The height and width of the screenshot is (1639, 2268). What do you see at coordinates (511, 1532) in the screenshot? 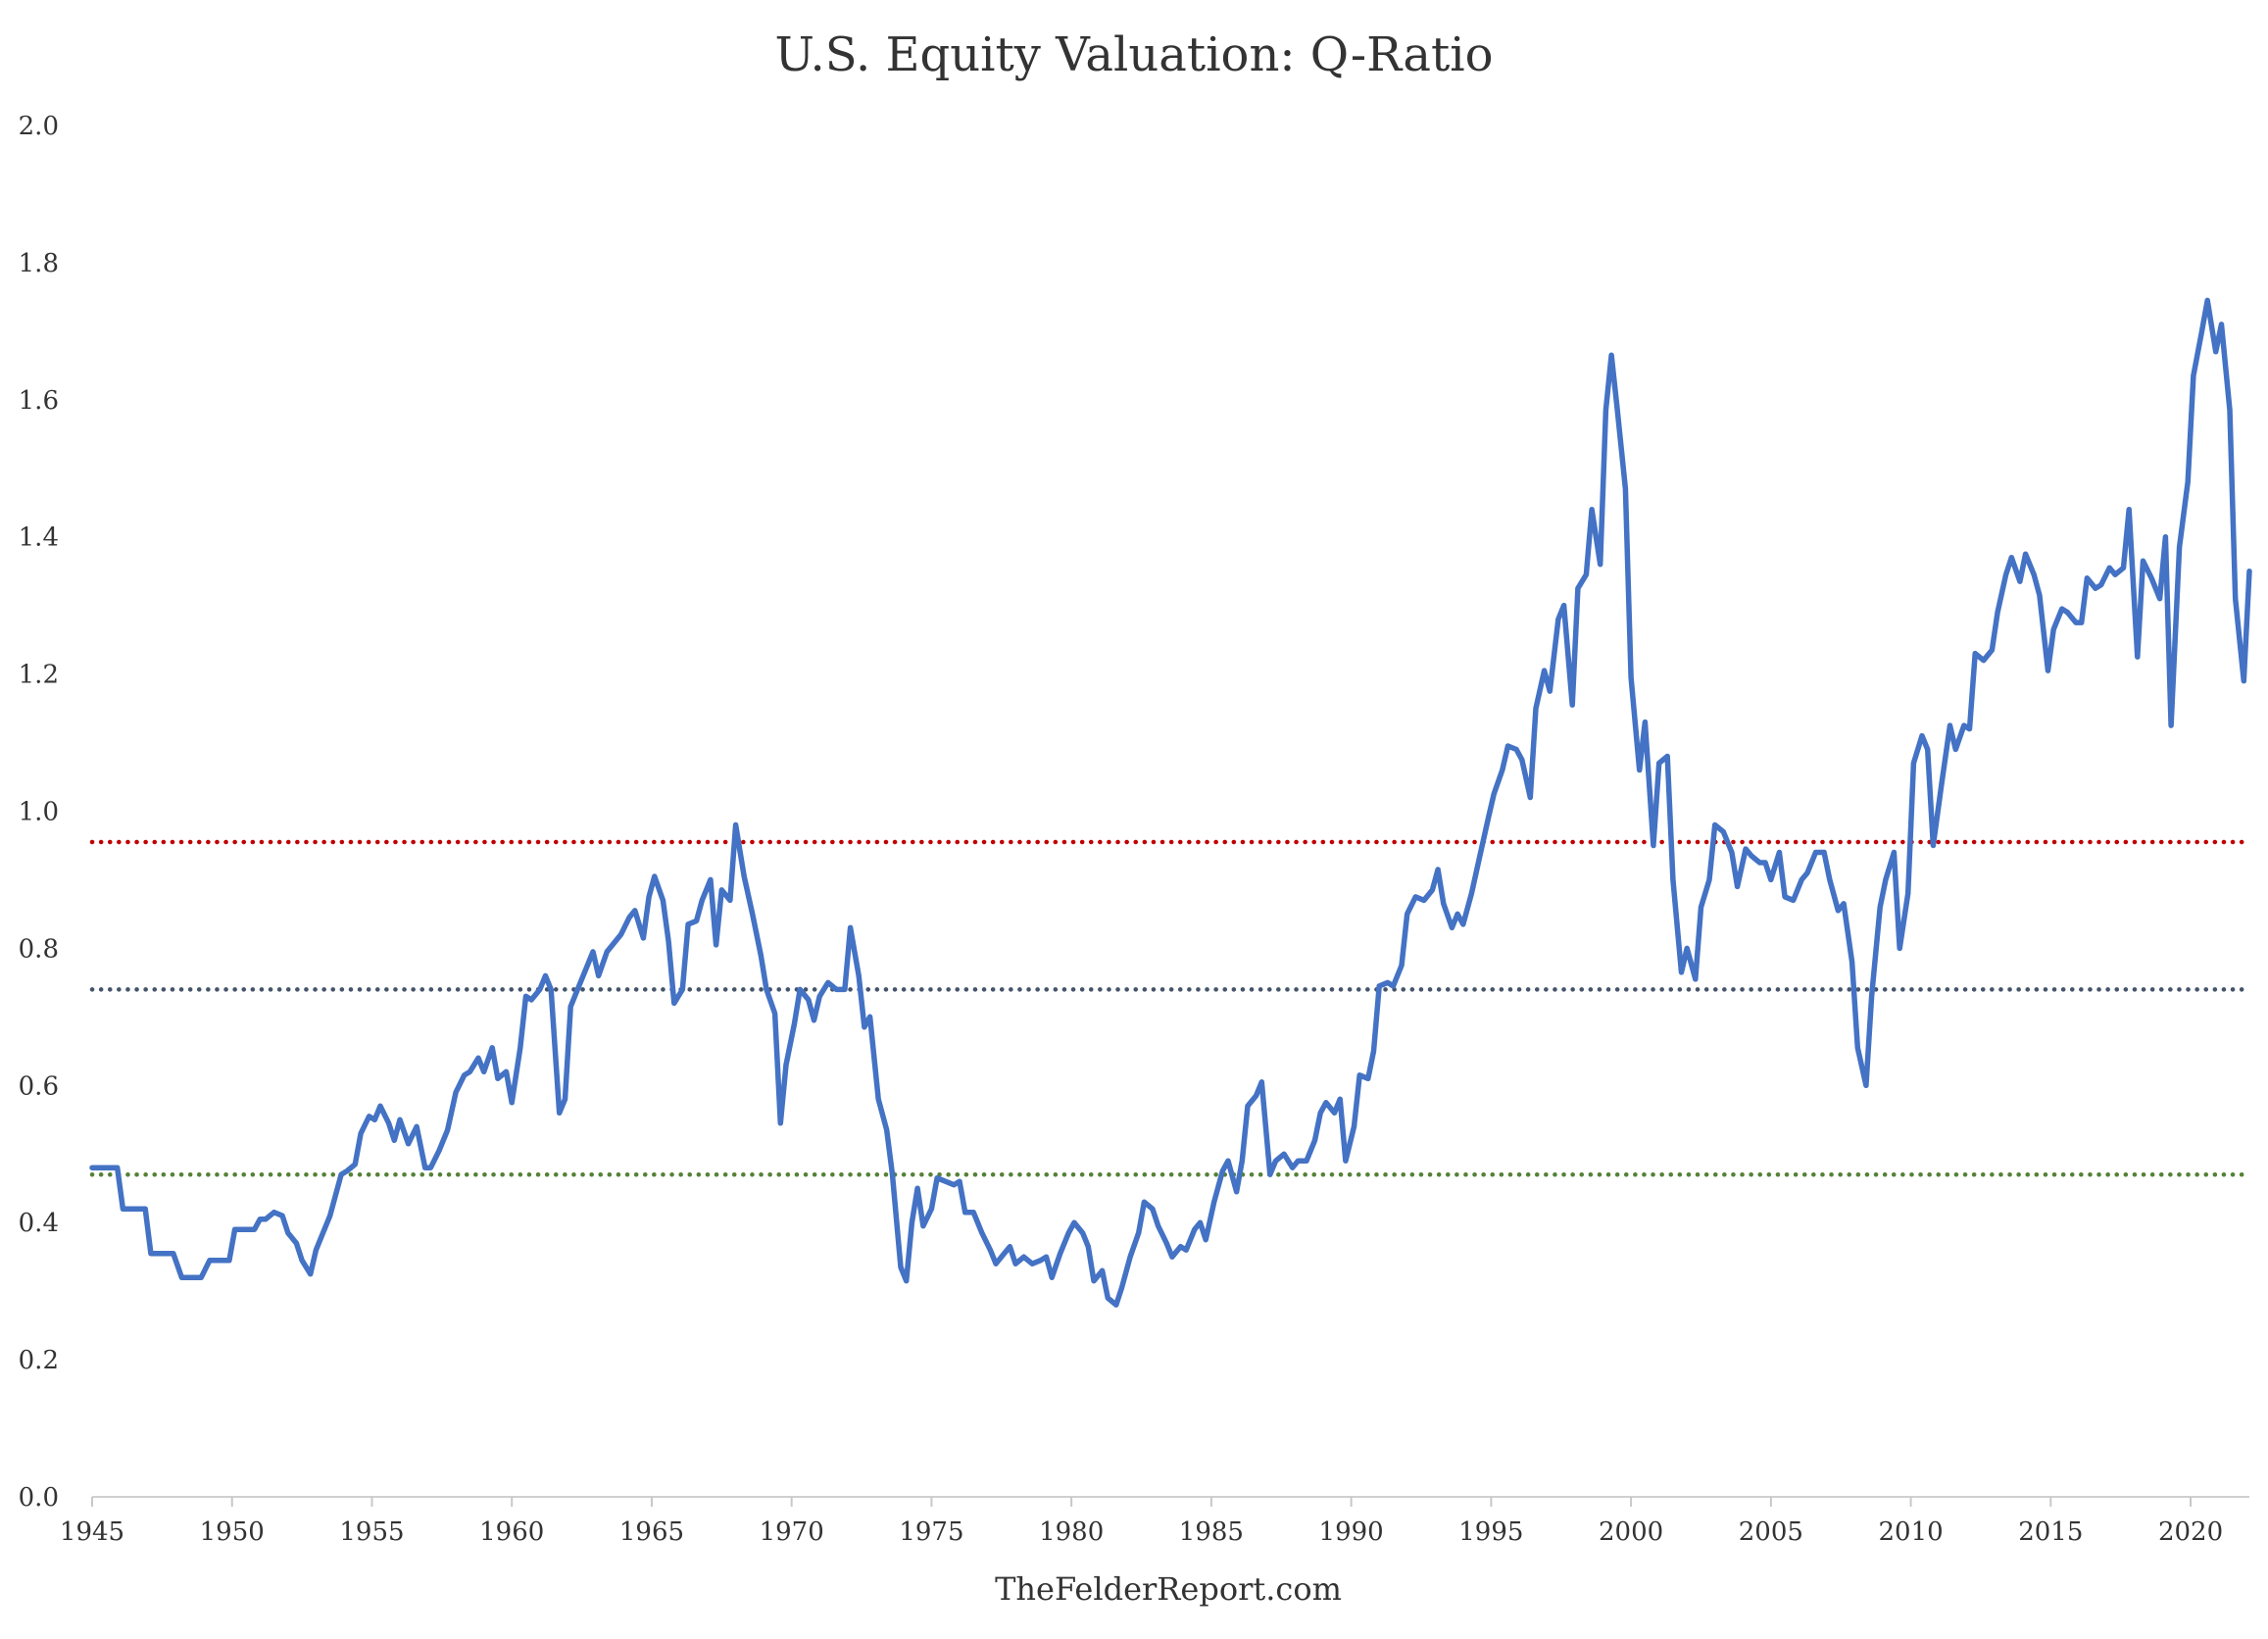
I see `x-tick-label: 1960` at bounding box center [511, 1532].